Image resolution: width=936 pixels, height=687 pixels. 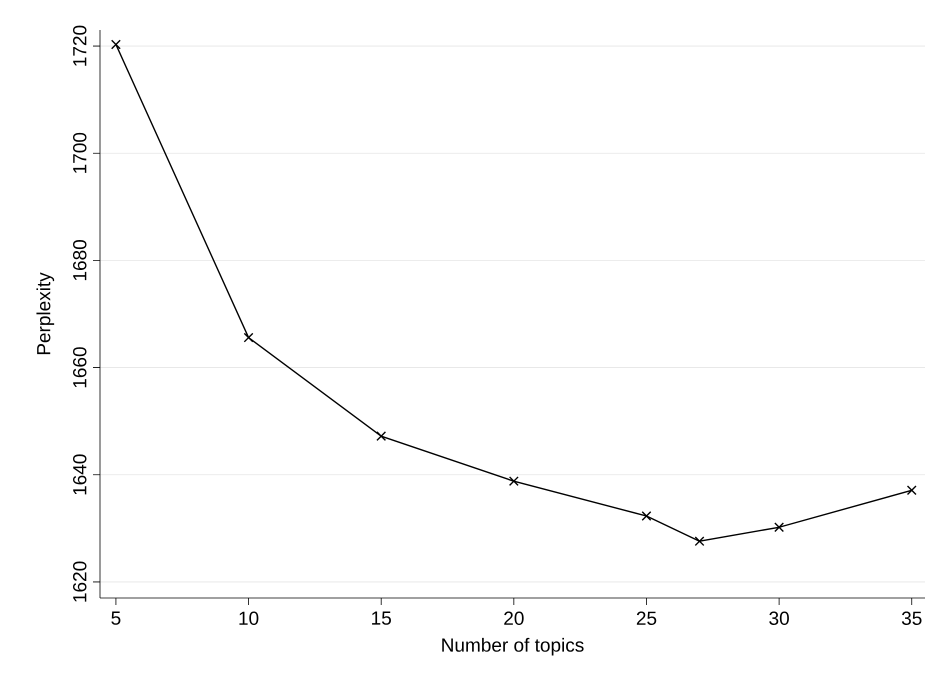 I want to click on y-tick-label: 1720, so click(x=79, y=46).